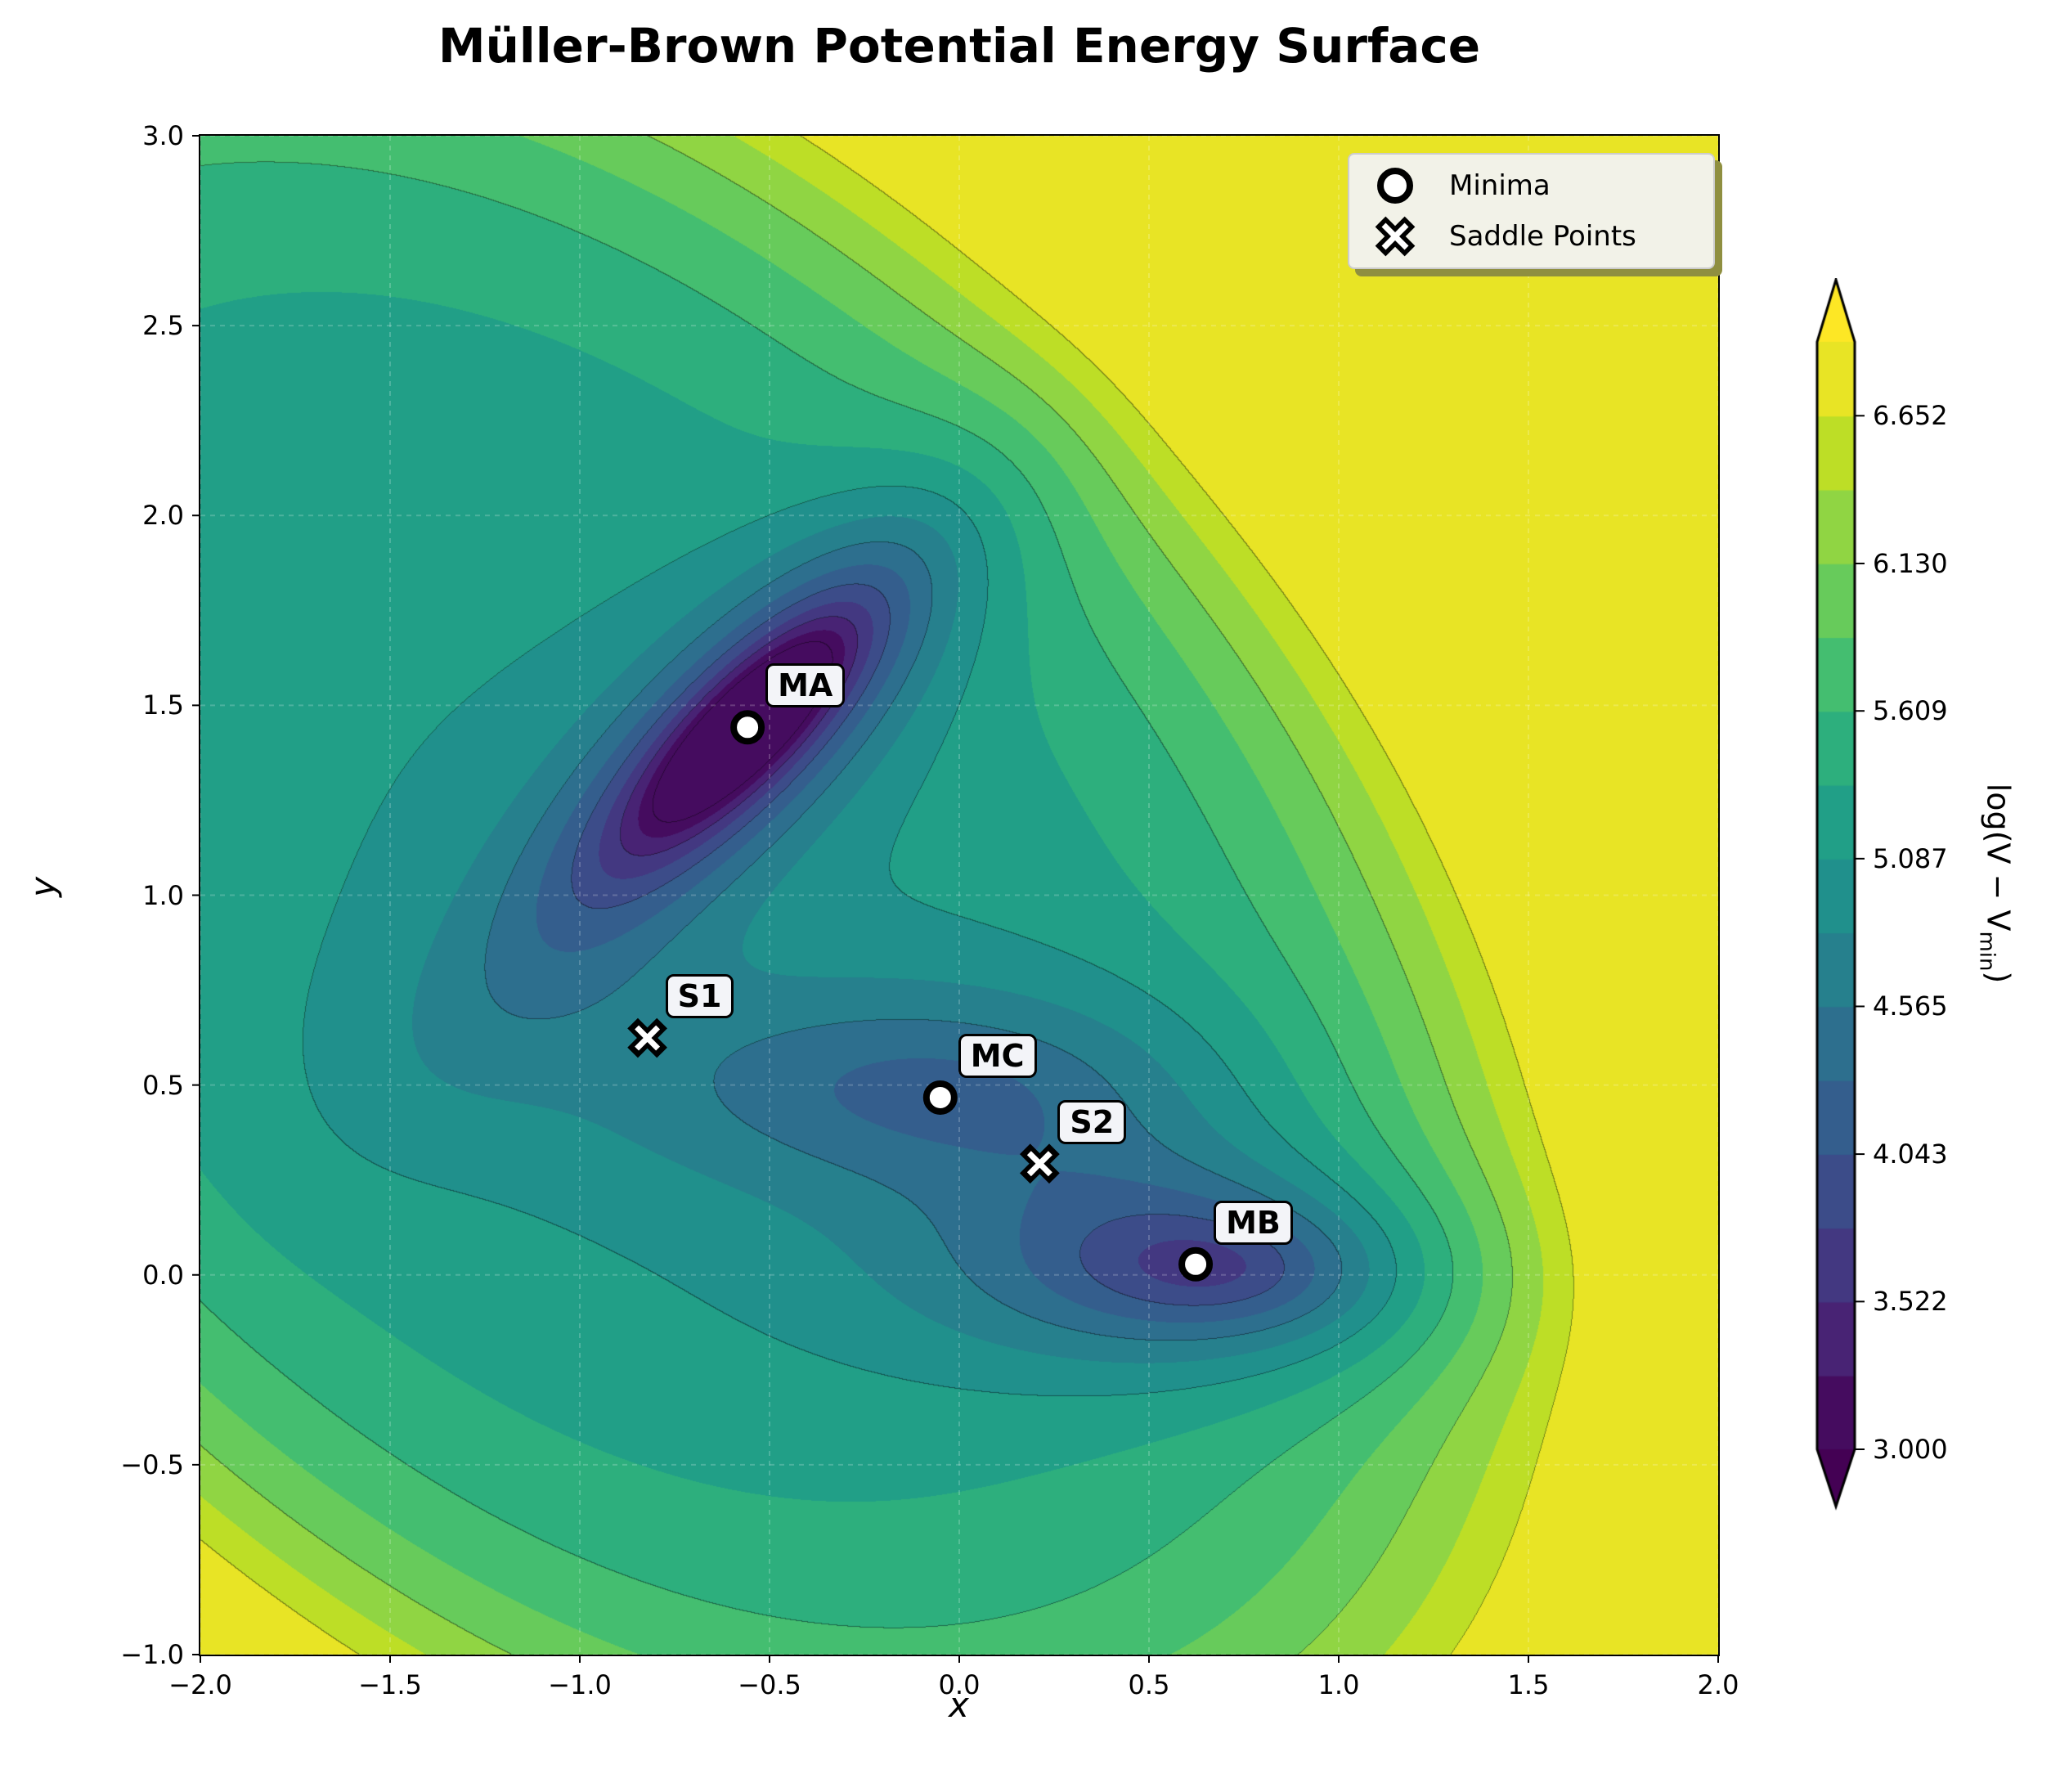  I want to click on y-tick-label: 1.5, so click(163, 705).